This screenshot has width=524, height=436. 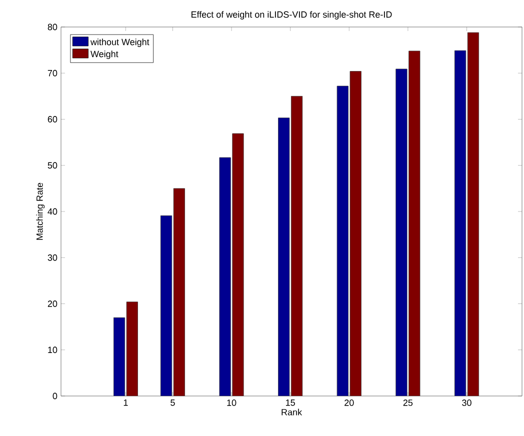 What do you see at coordinates (349, 403) in the screenshot?
I see `x-tick-label: 20` at bounding box center [349, 403].